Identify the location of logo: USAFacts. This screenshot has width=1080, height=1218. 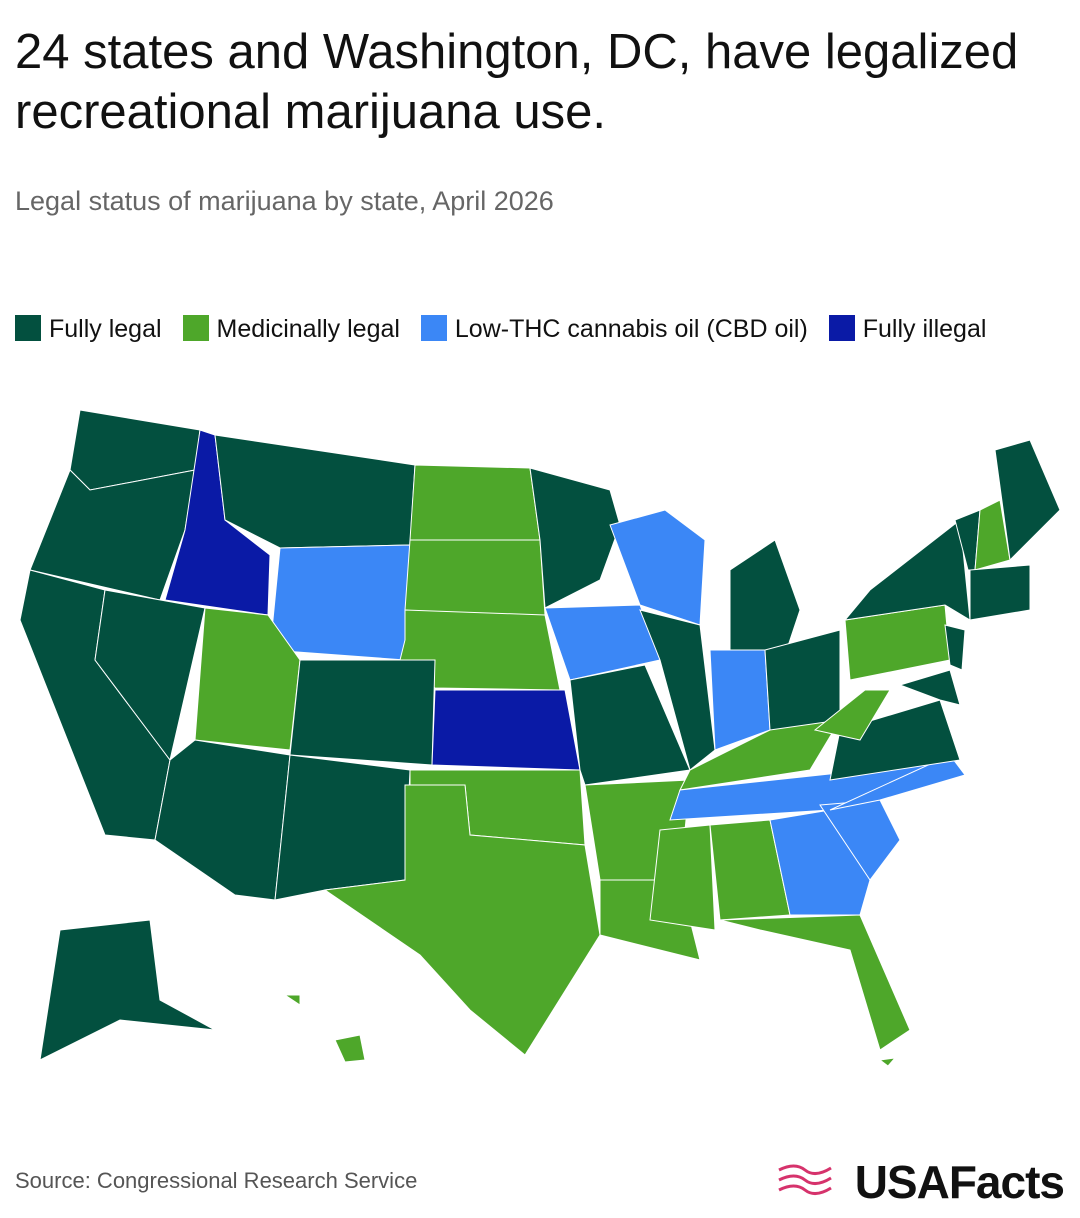
(959, 1182).